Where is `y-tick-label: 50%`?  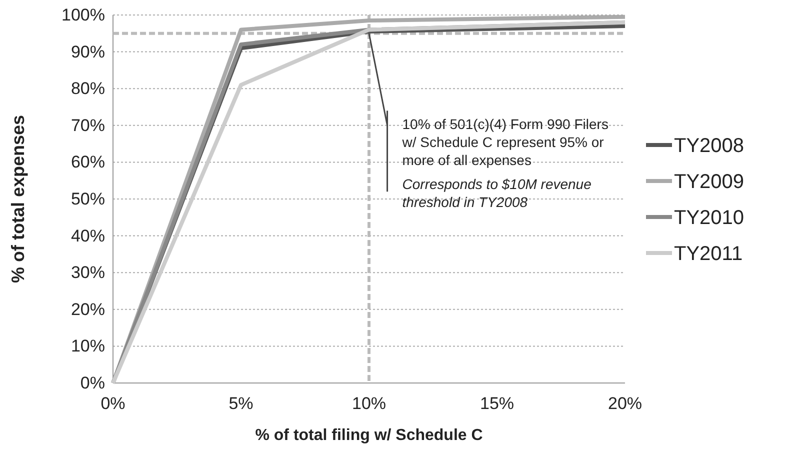
y-tick-label: 50% is located at coordinates (87, 198).